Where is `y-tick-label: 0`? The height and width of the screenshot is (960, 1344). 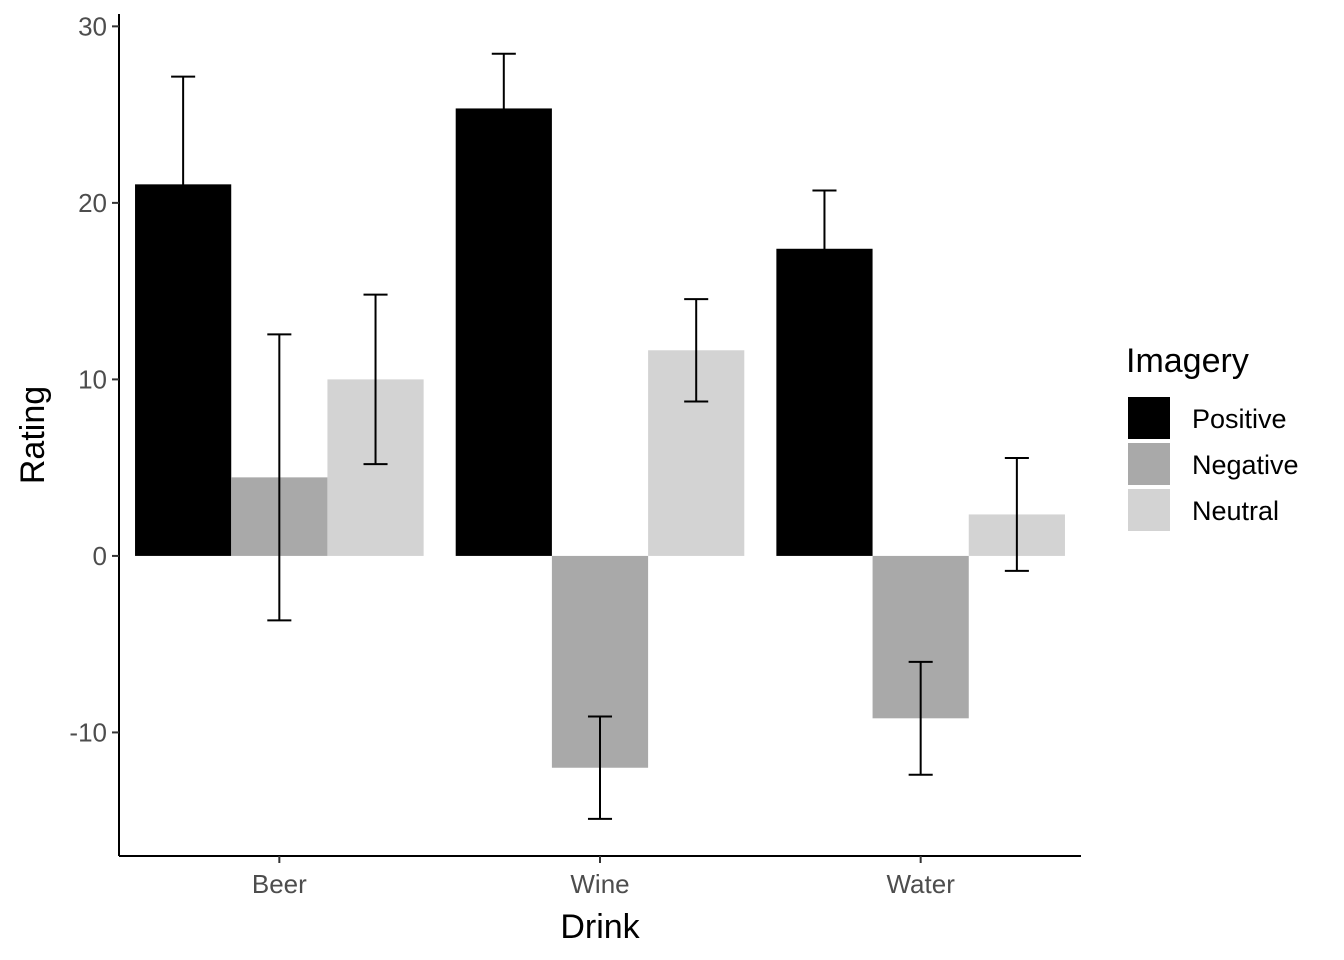
y-tick-label: 0 is located at coordinates (100, 556).